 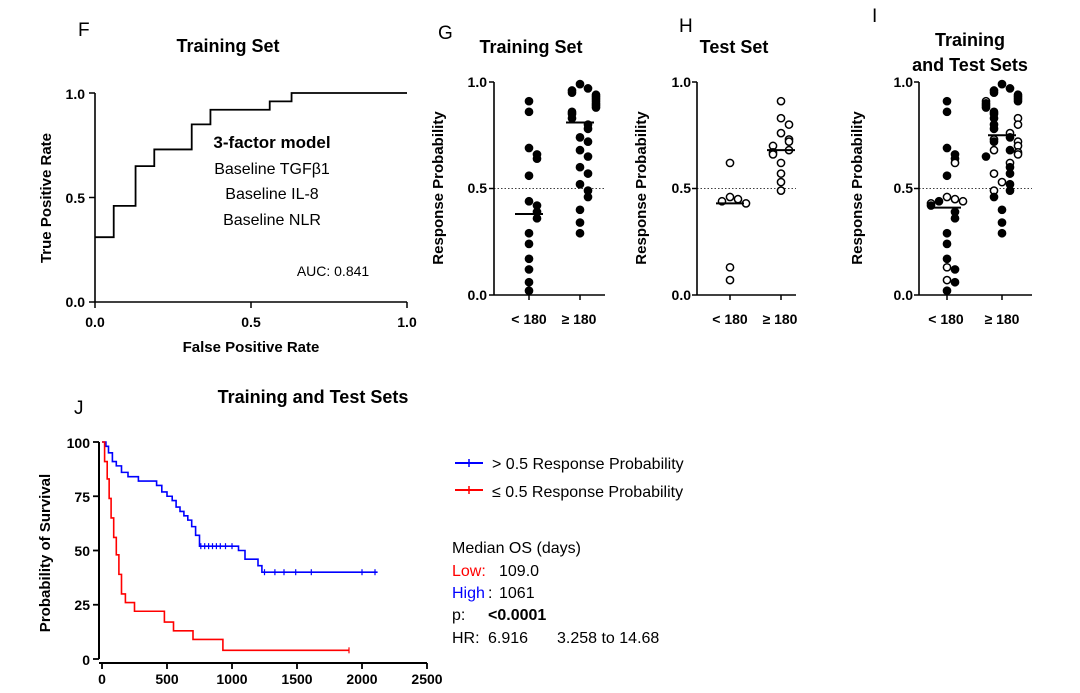 I want to click on panel-letter-g: G, so click(x=445, y=33).